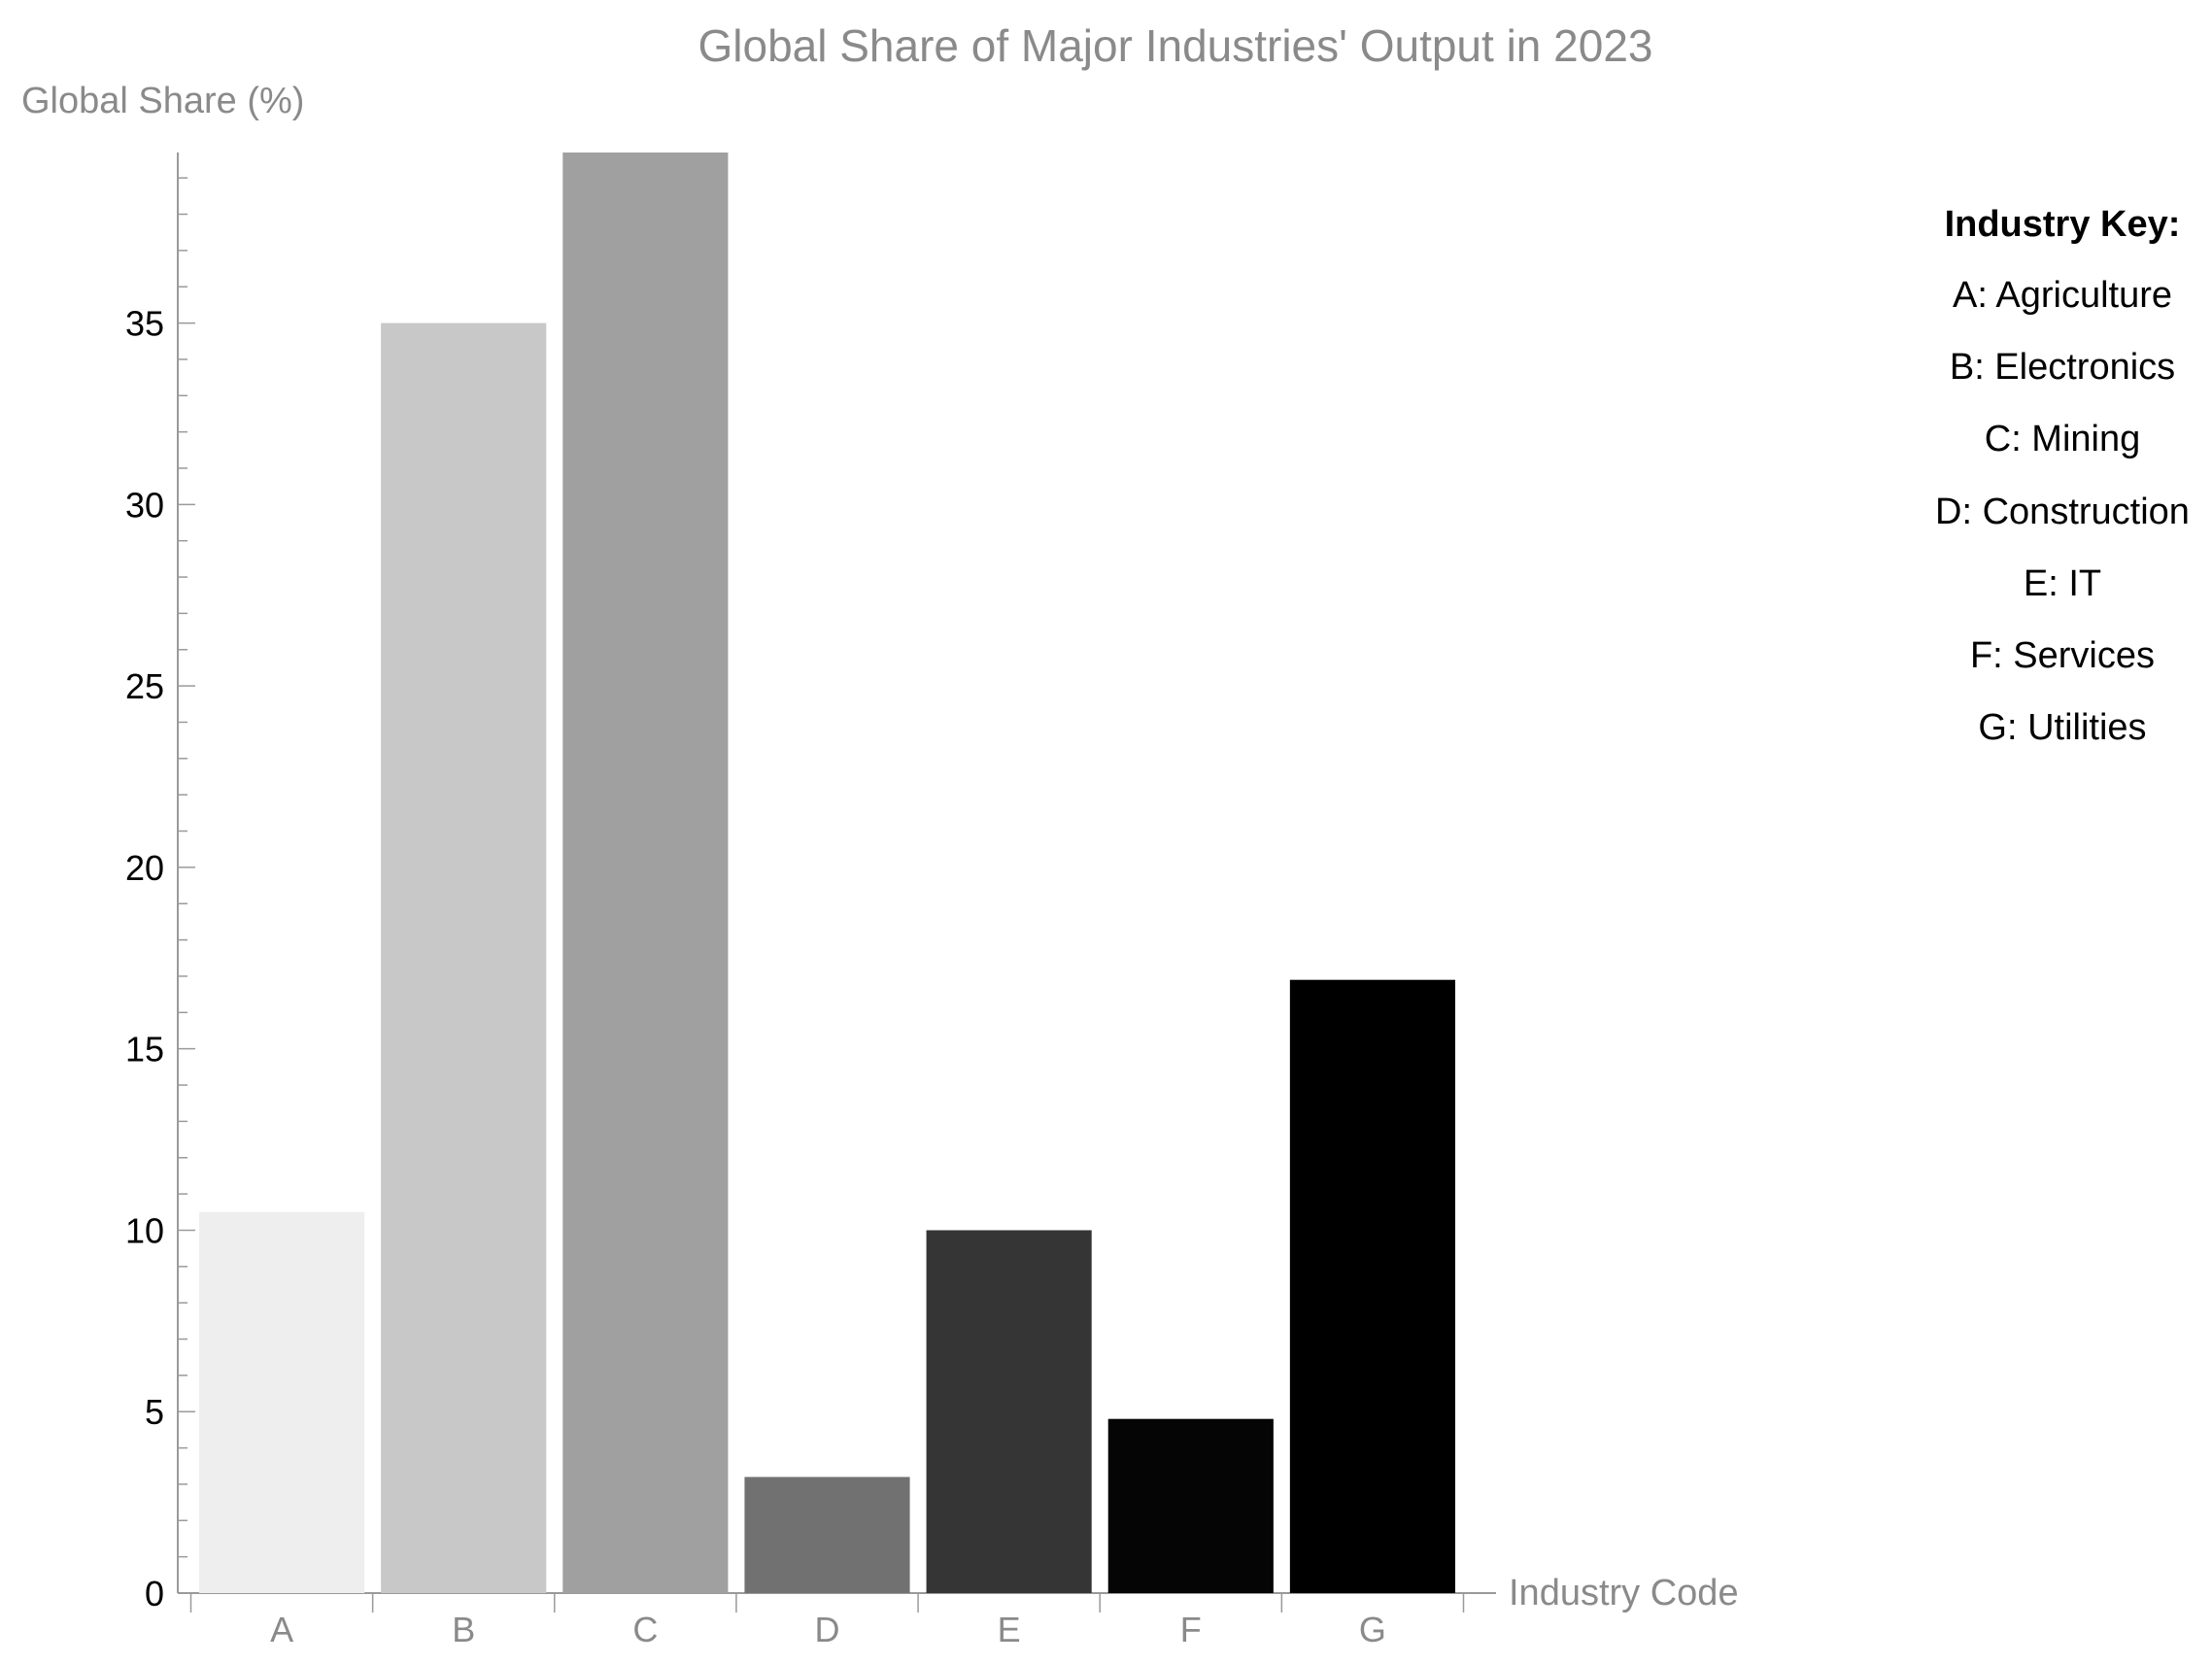 The image size is (2212, 1664). I want to click on legend-entry: F: Services, so click(2062, 655).